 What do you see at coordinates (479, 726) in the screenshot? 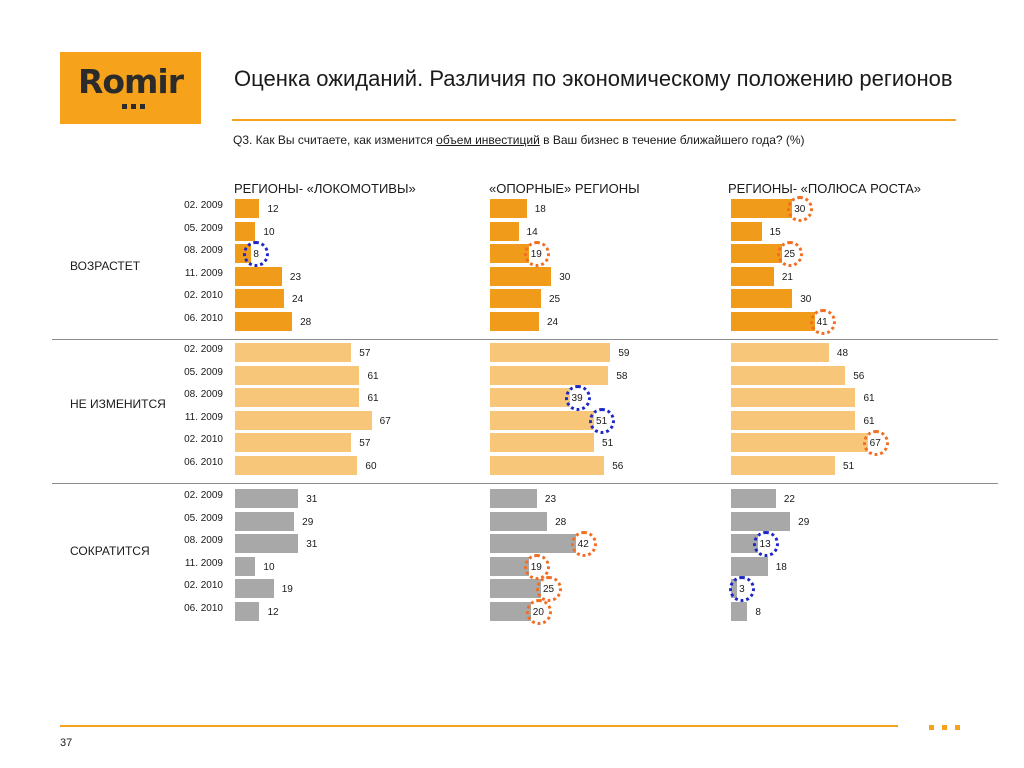
I see `footer-rule` at bounding box center [479, 726].